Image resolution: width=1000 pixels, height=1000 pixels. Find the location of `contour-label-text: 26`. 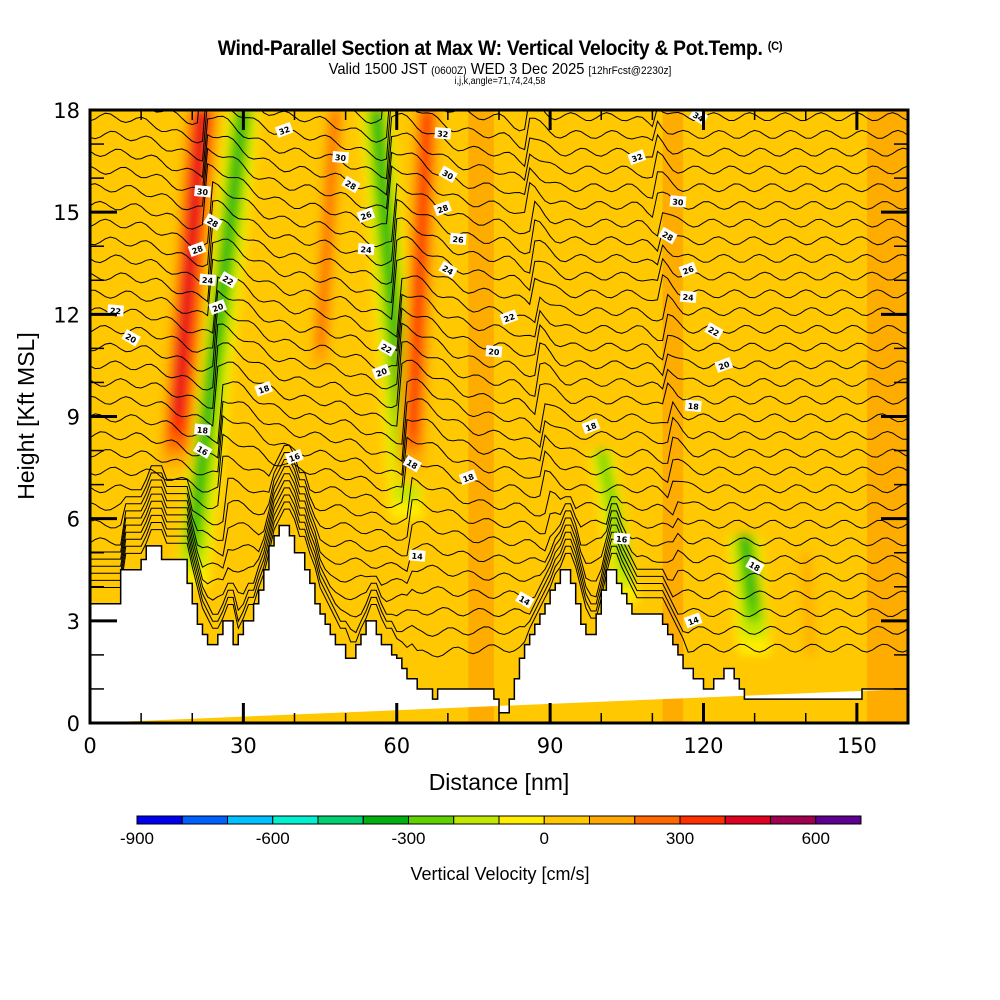

contour-label-text: 26 is located at coordinates (689, 270).